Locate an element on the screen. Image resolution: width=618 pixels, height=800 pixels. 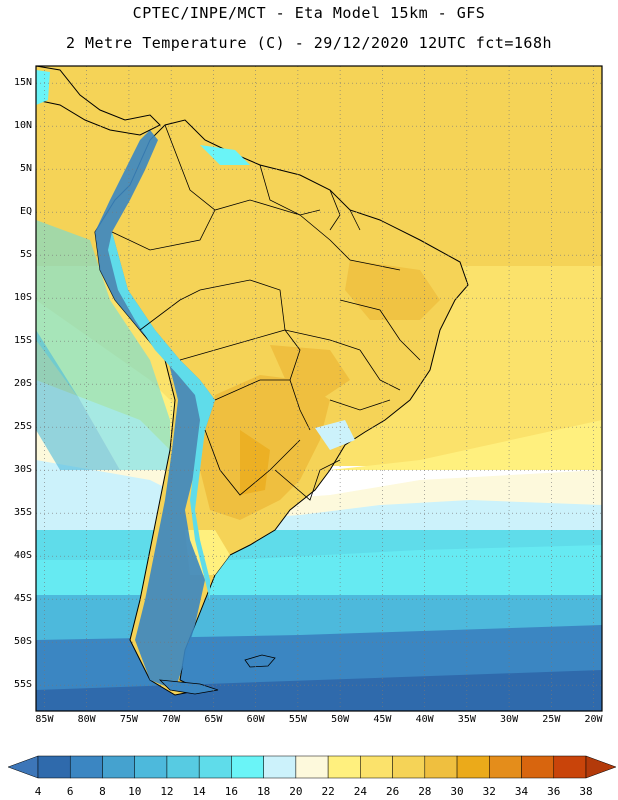
falkland-islands is located at coordinates (260, 661).